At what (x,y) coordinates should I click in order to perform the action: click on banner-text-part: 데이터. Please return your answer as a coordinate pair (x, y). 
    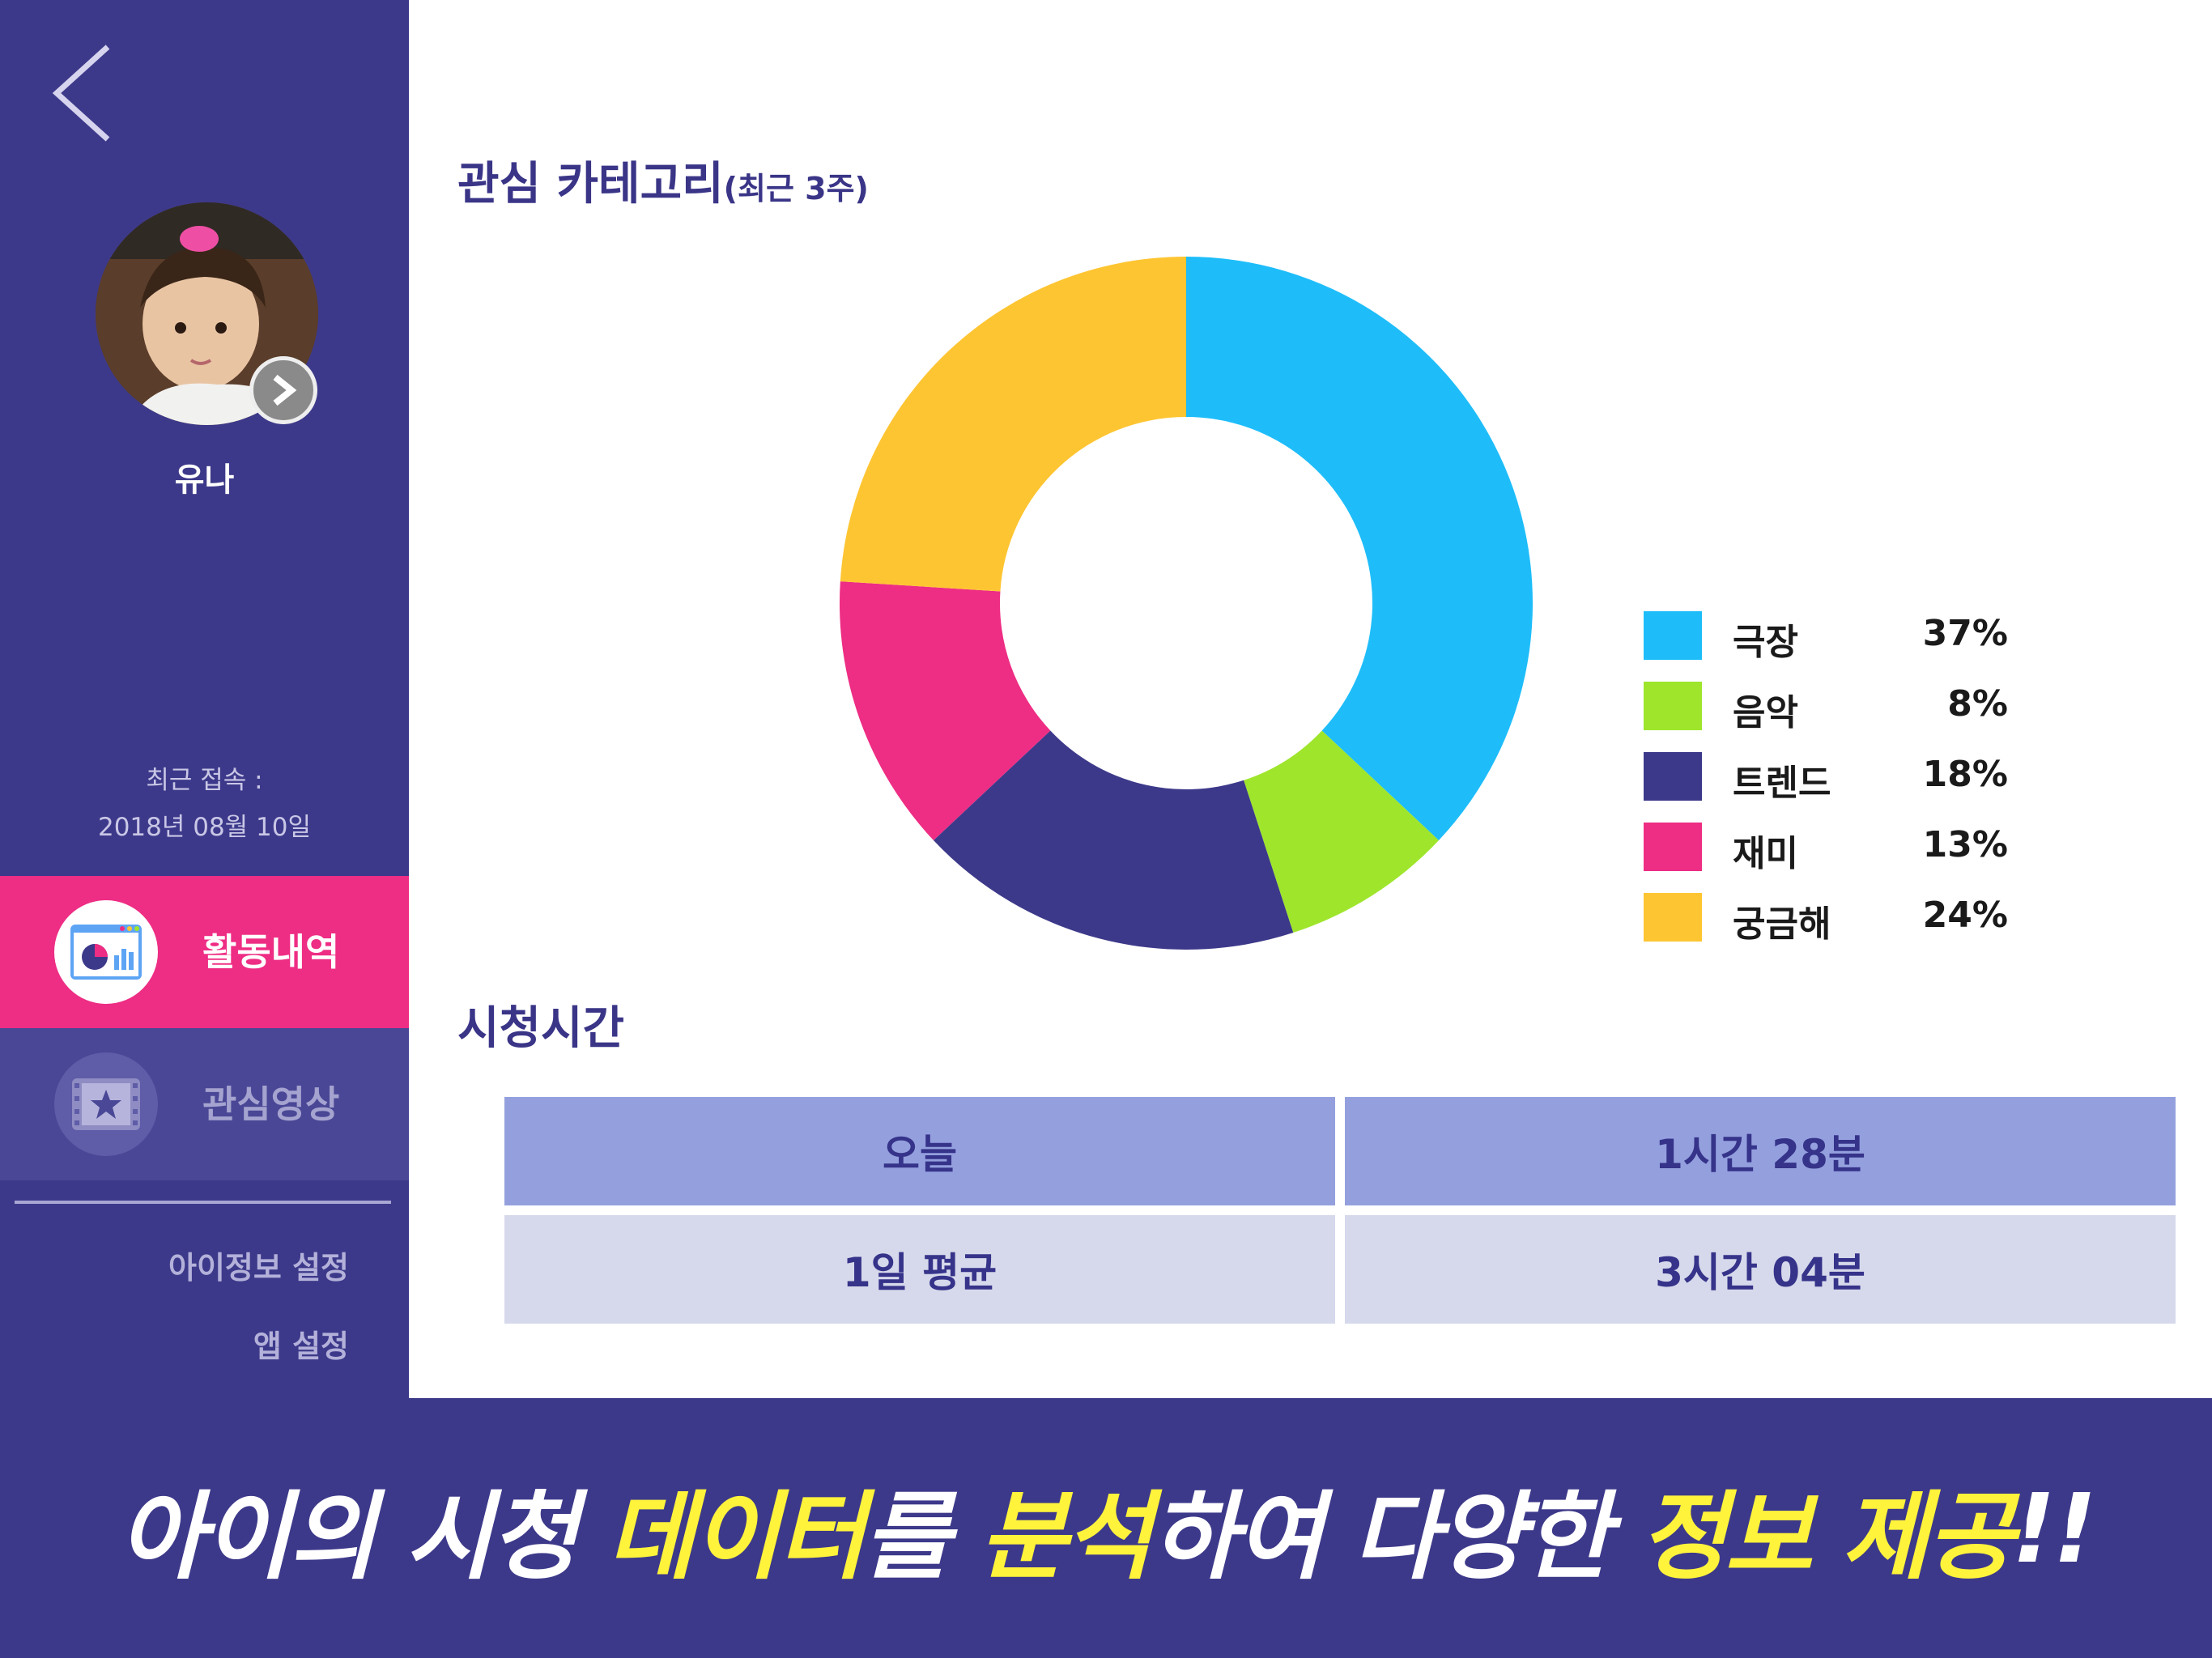
    Looking at the image, I should click on (736, 1536).